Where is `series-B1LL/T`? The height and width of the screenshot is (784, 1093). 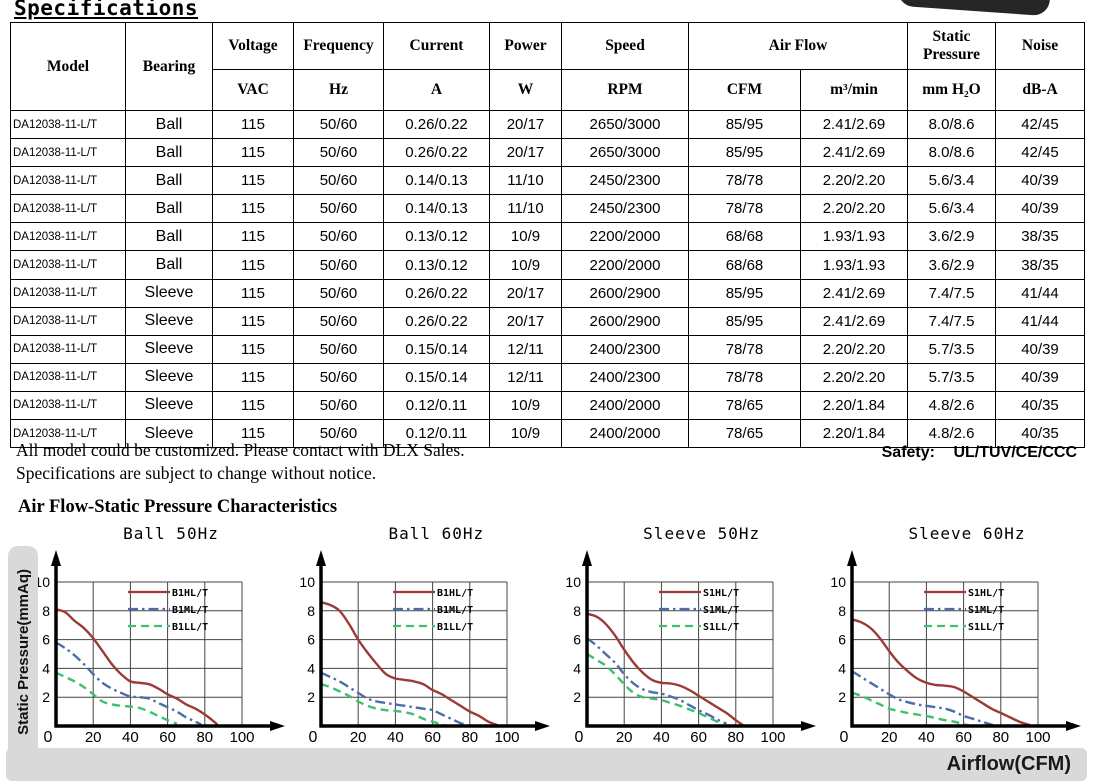 series-B1LL/T is located at coordinates (116, 698).